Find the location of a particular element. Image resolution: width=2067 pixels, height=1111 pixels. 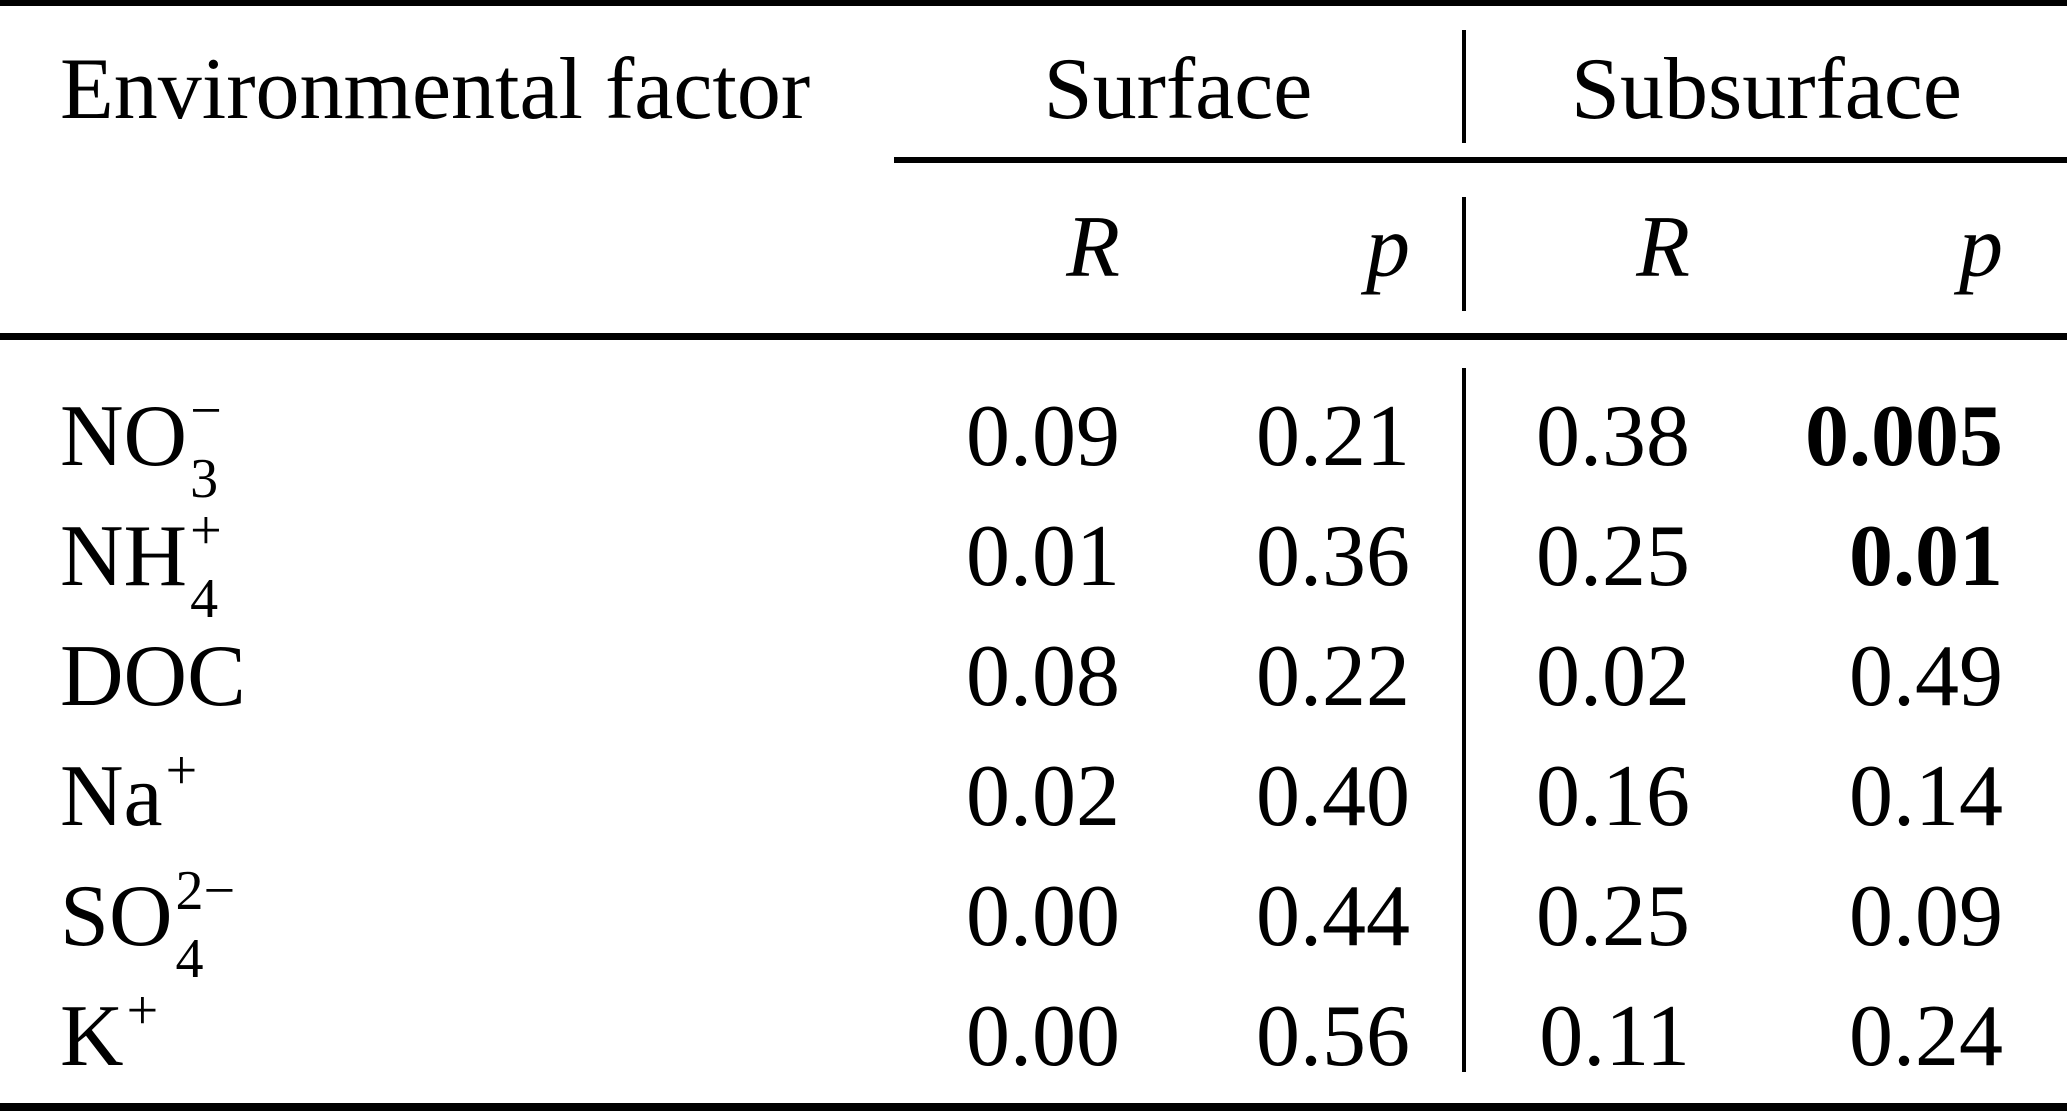

subsurface-p-value: 0.09 is located at coordinates (1926, 916).